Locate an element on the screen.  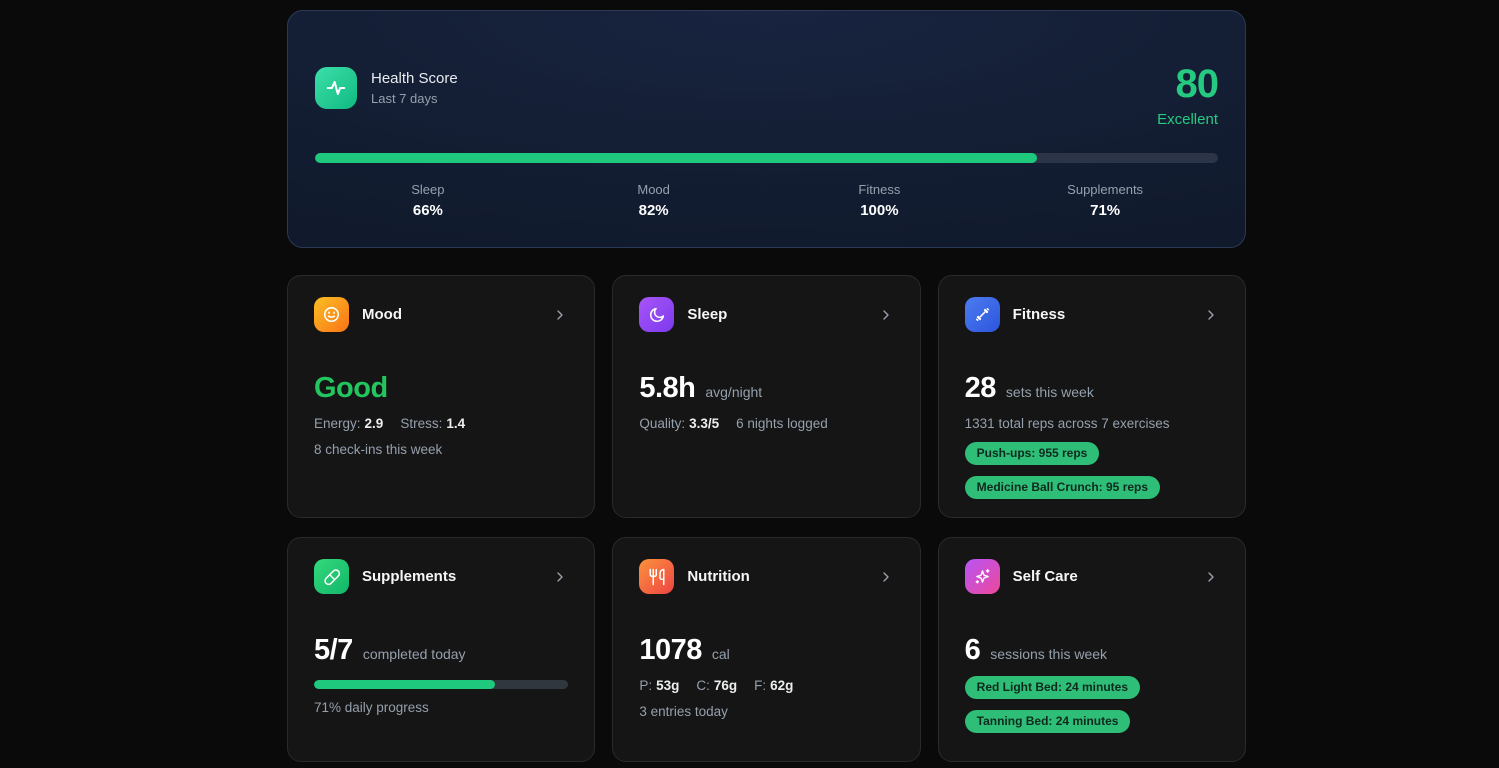
fitness-value: 28 is located at coordinates (980, 388).